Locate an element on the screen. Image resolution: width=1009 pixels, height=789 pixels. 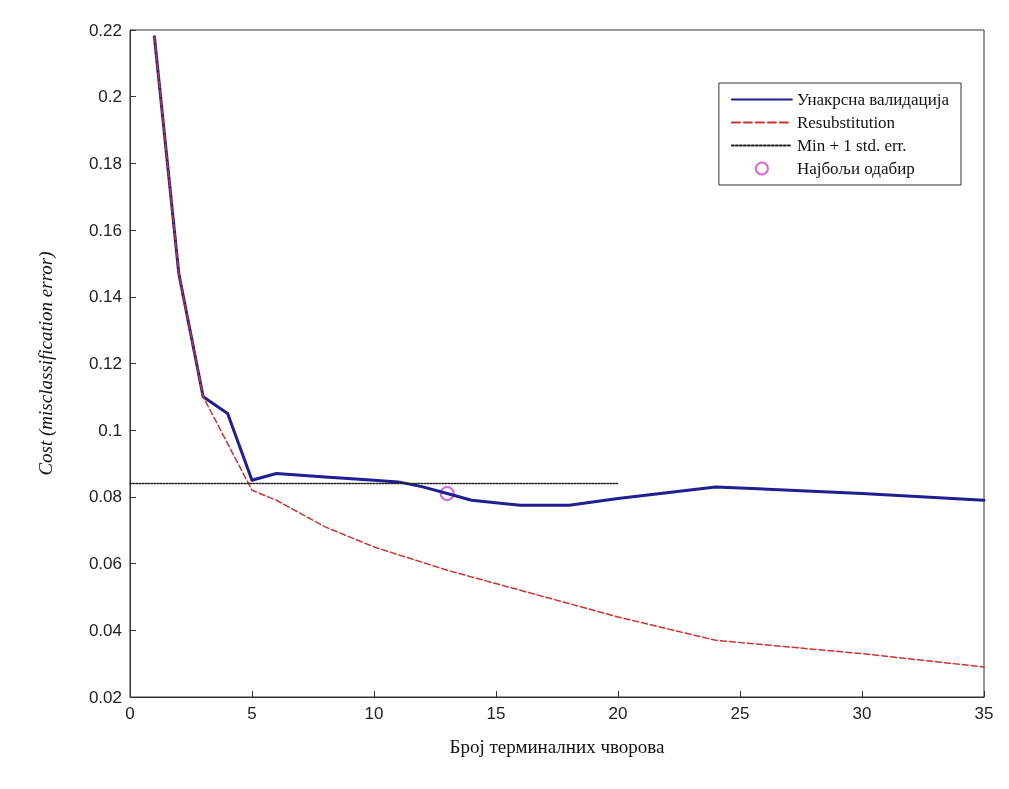
x-tick-label: 20 is located at coordinates (618, 713).